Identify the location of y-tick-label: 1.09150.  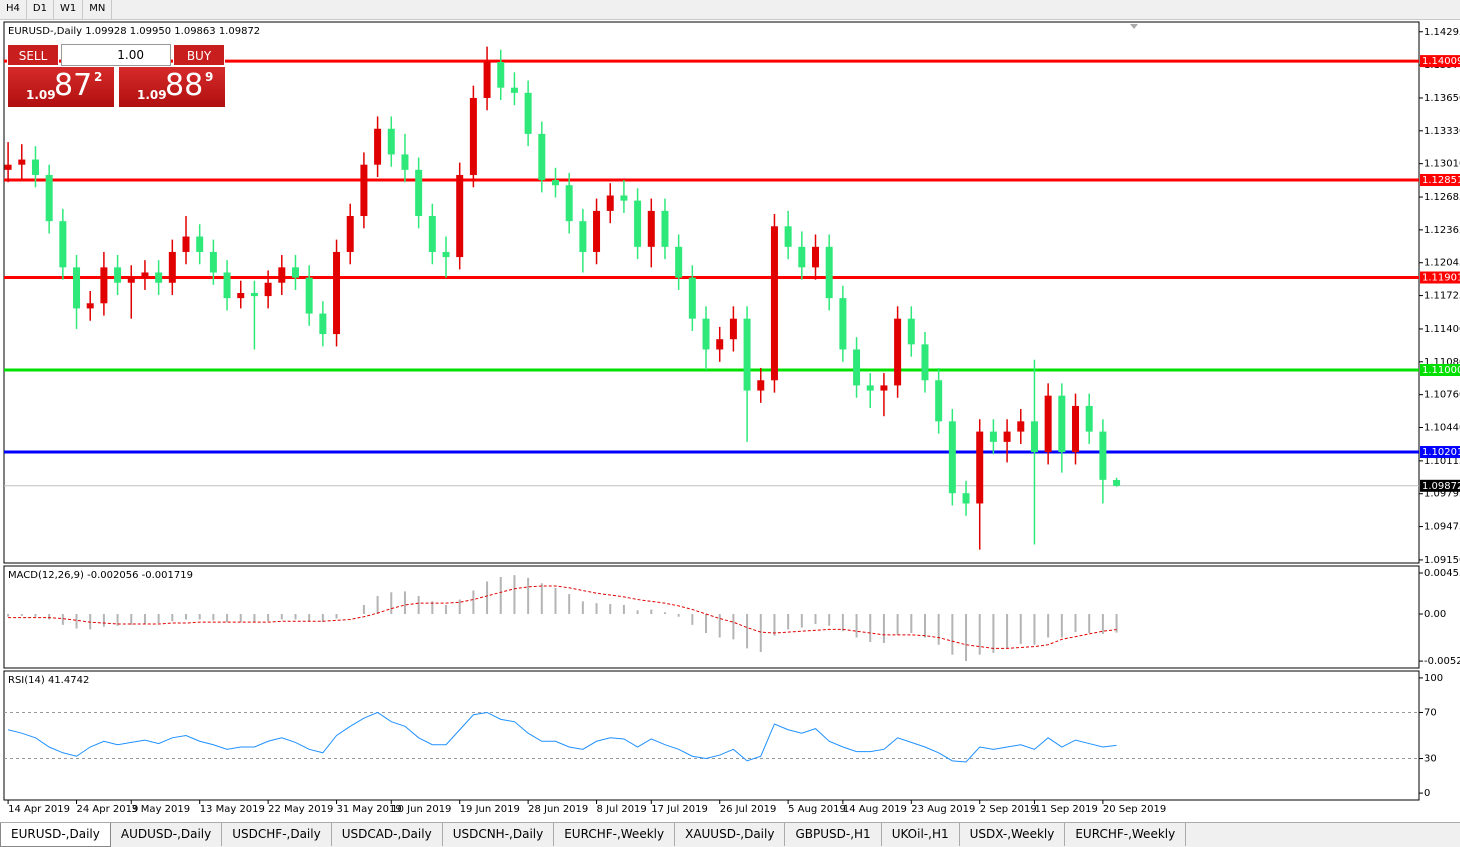
(1442, 560).